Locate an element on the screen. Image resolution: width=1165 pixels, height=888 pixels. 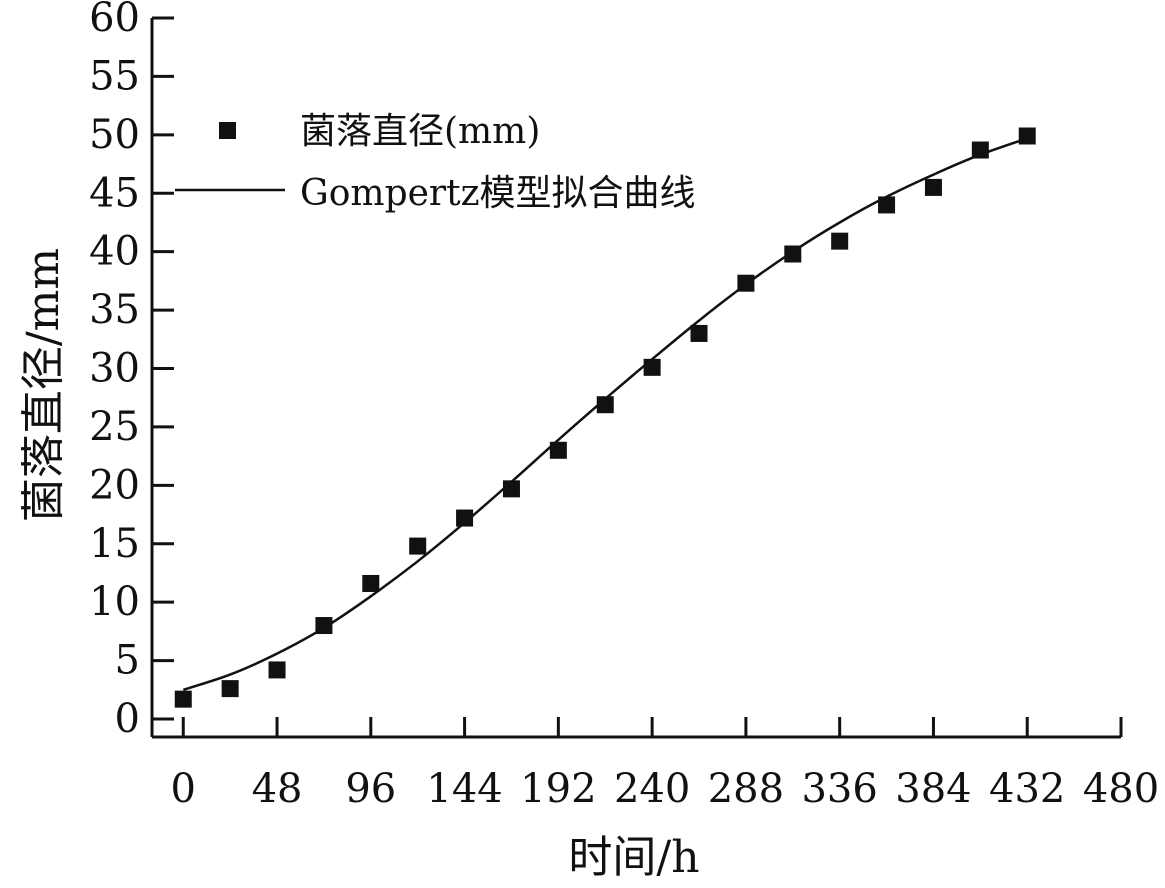
x-tick-label: 192 is located at coordinates (558, 789).